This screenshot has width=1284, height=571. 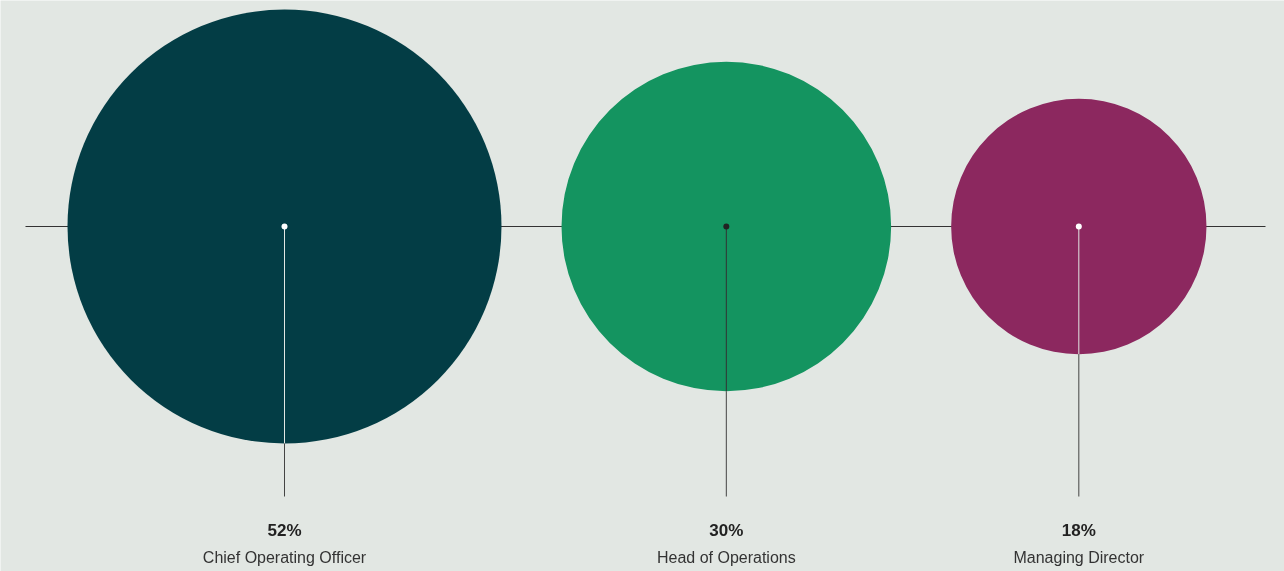 What do you see at coordinates (284, 557) in the screenshot?
I see `category-label: Chief Operating Officer` at bounding box center [284, 557].